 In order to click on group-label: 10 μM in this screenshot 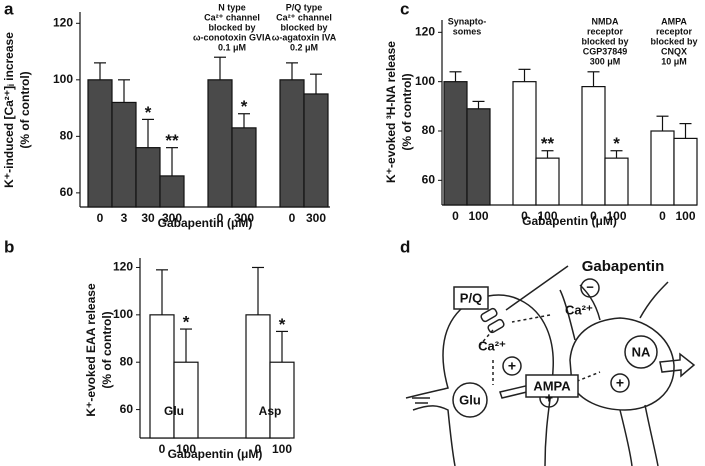, I will do `click(674, 61)`.